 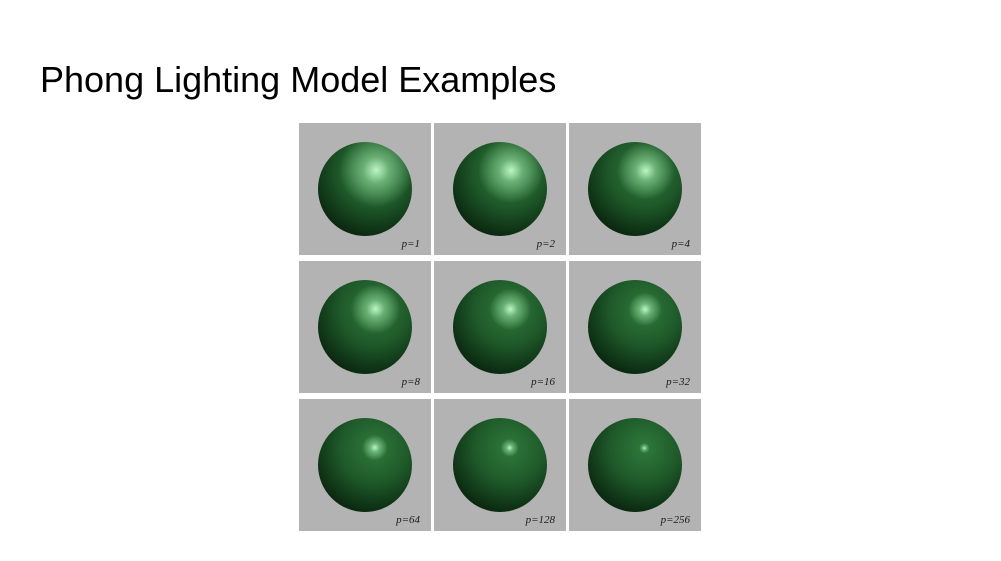 I want to click on exponent-label: p=32, so click(x=678, y=382).